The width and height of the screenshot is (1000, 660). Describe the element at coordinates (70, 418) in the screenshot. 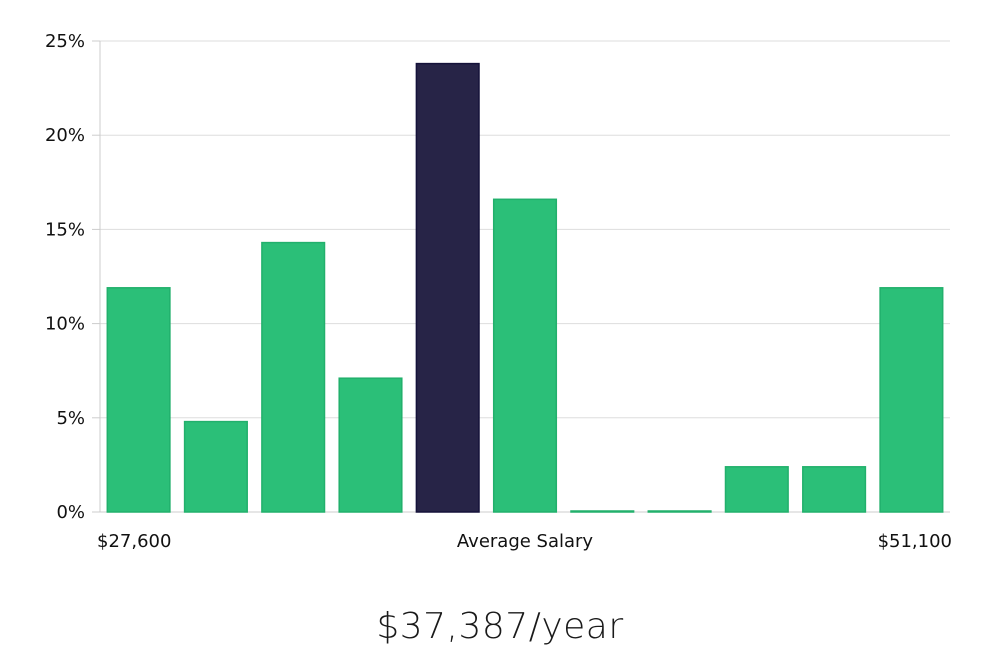

I see `y-tick-label: 5%` at that location.